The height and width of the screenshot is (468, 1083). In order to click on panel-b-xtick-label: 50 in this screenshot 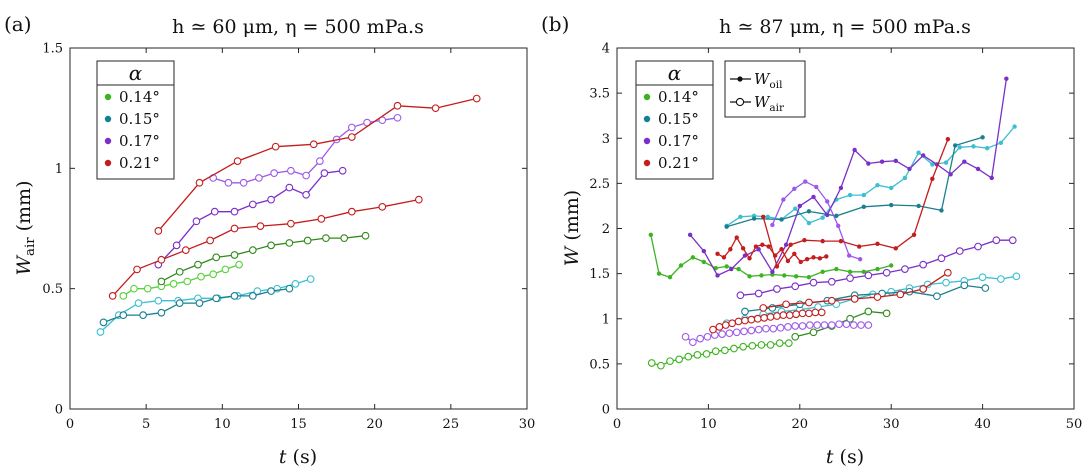, I will do `click(1074, 424)`.